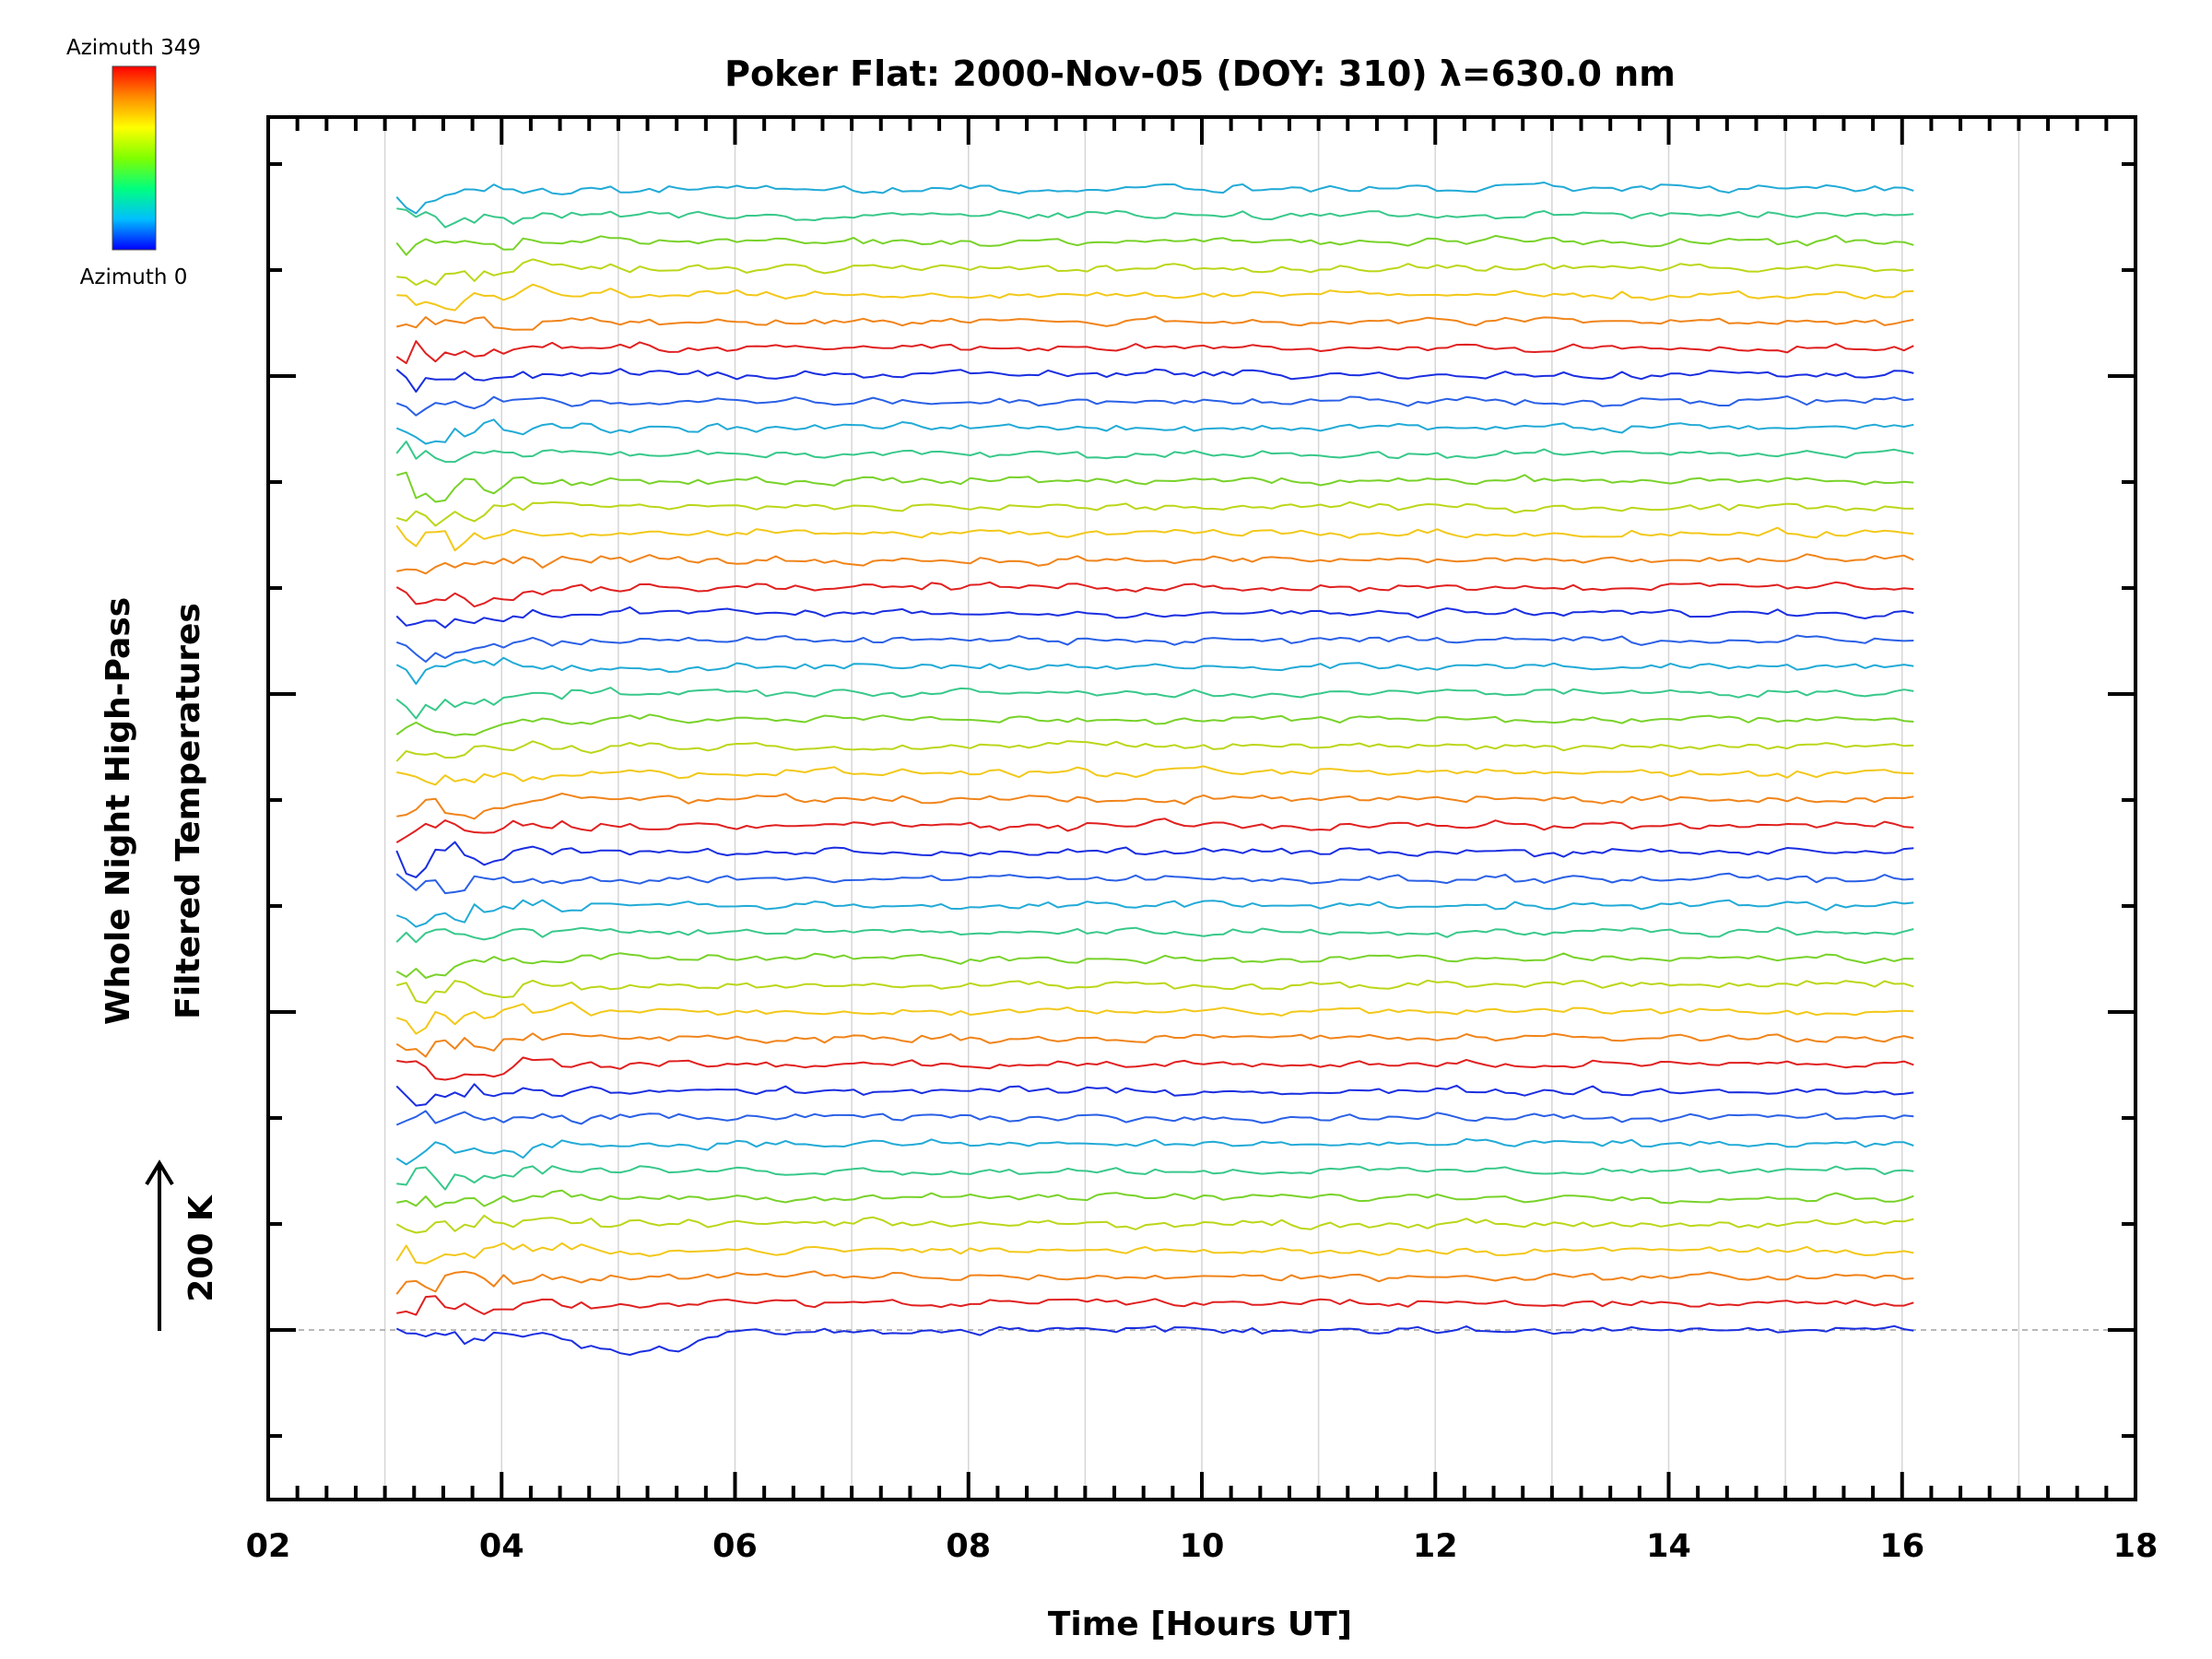 This screenshot has width=2212, height=1659. I want to click on colorbar-top-label: Azimuth 349, so click(133, 48).